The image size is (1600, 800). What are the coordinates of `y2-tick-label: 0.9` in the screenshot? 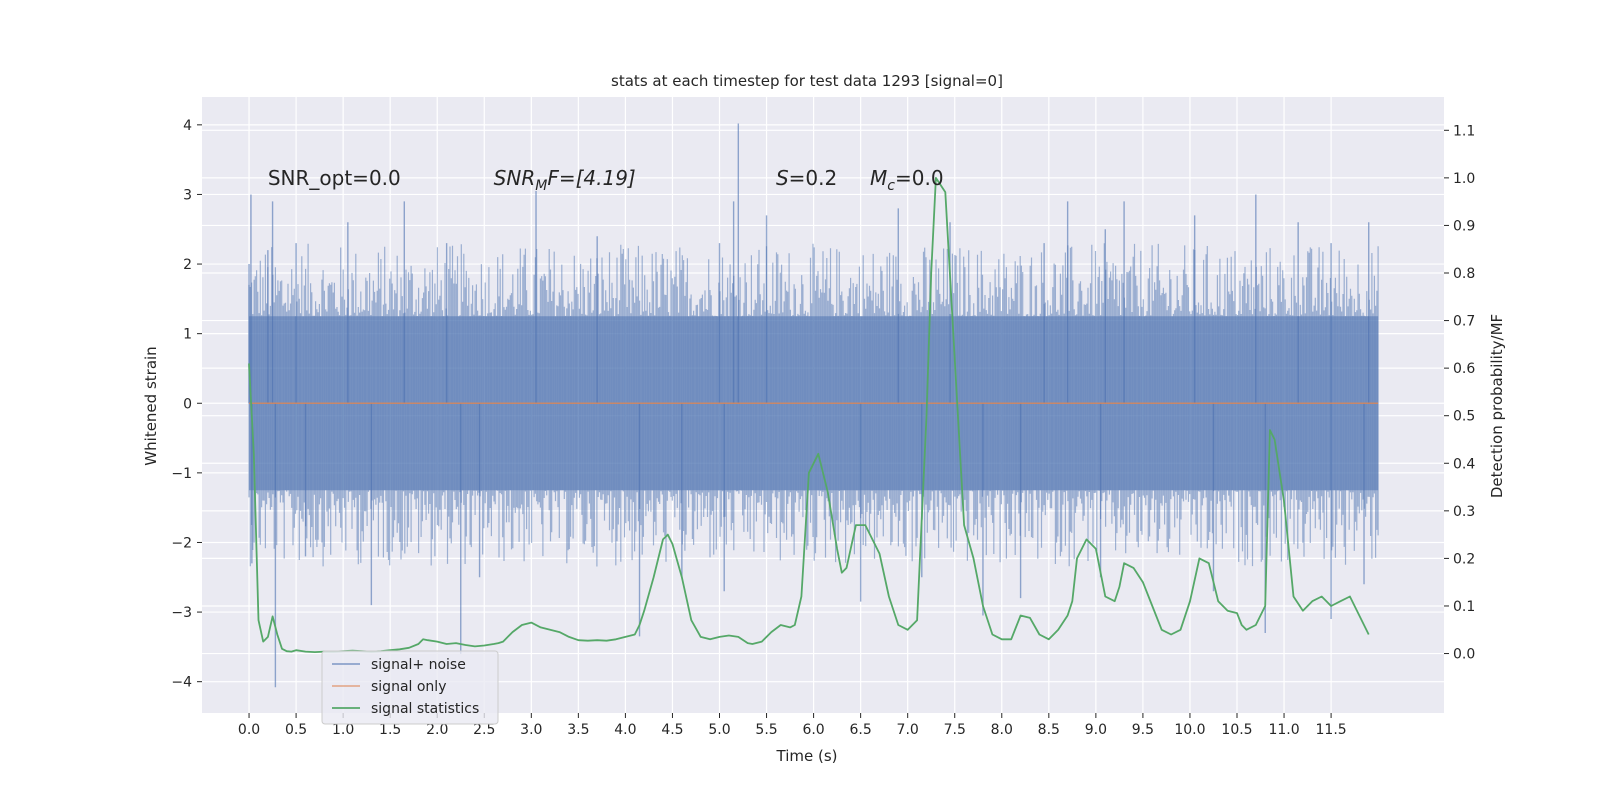 It's located at (1464, 226).